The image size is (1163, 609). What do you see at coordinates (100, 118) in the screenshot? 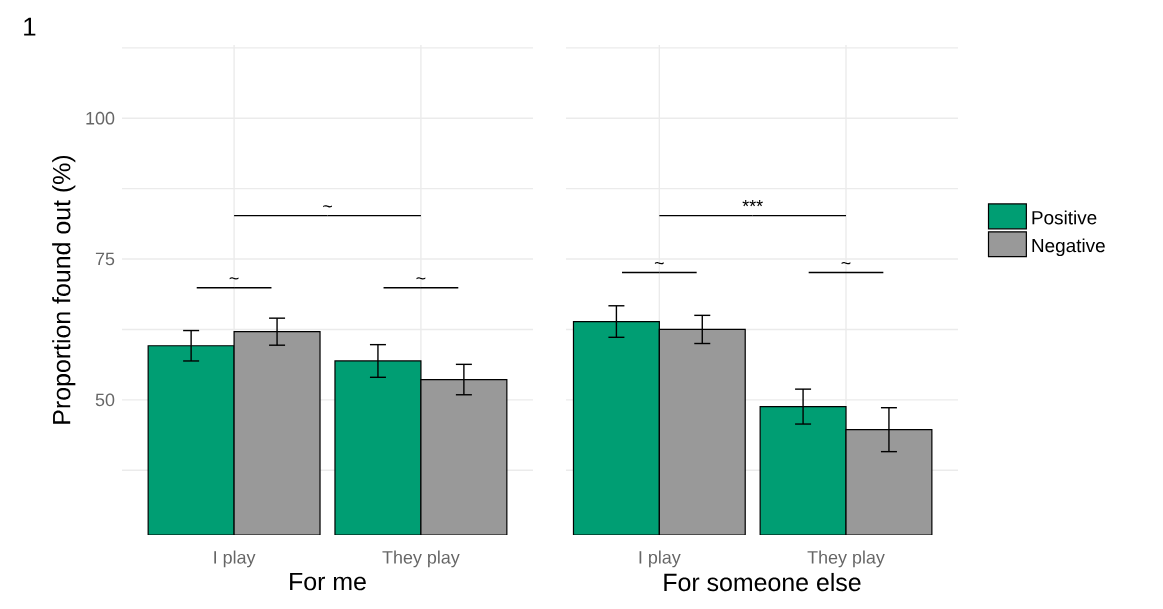
I see `y-tick-label: 100` at bounding box center [100, 118].